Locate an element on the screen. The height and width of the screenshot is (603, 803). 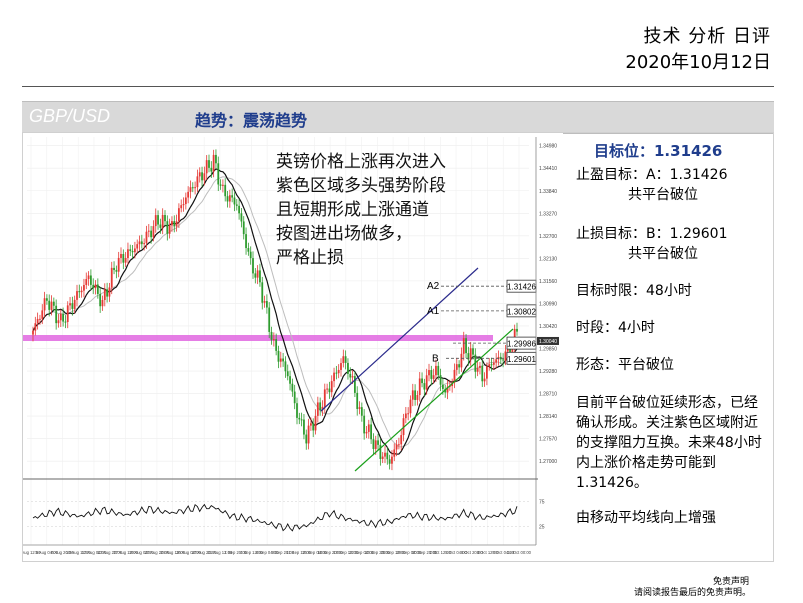
annotation-line: 英镑价格上涨再次进入 is located at coordinates (361, 162).